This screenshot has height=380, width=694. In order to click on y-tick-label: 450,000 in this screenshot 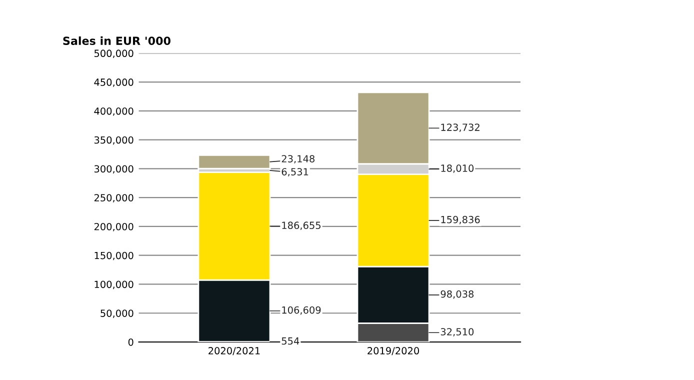, I will do `click(114, 82)`.